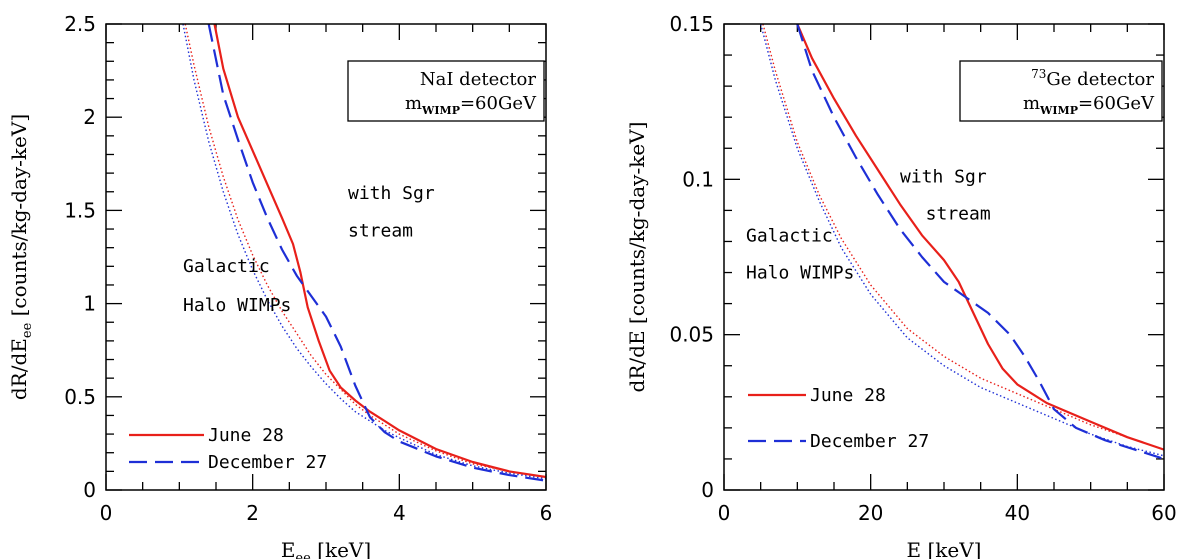 The height and width of the screenshot is (559, 1181). I want to click on x-axis-title: Eee [keV], so click(326, 548).